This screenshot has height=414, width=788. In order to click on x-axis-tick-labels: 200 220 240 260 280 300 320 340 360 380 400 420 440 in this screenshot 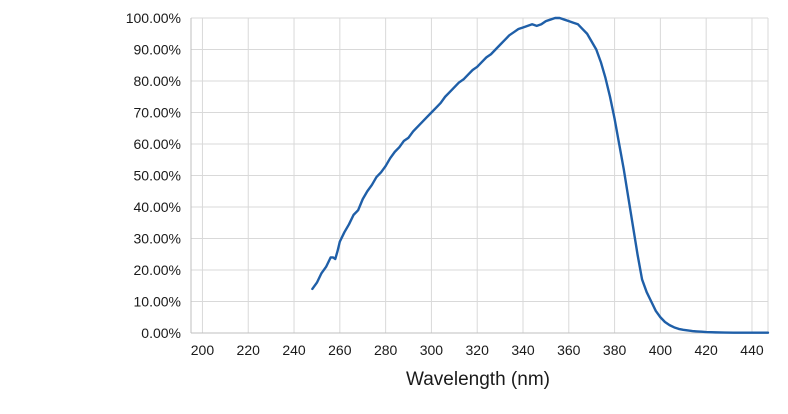, I will do `click(477, 350)`.